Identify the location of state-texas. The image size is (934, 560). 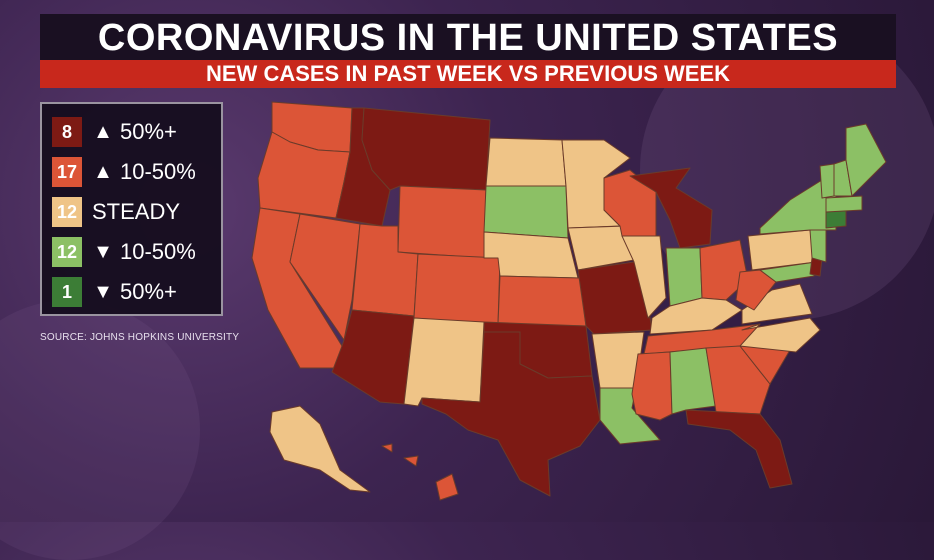
(511, 414).